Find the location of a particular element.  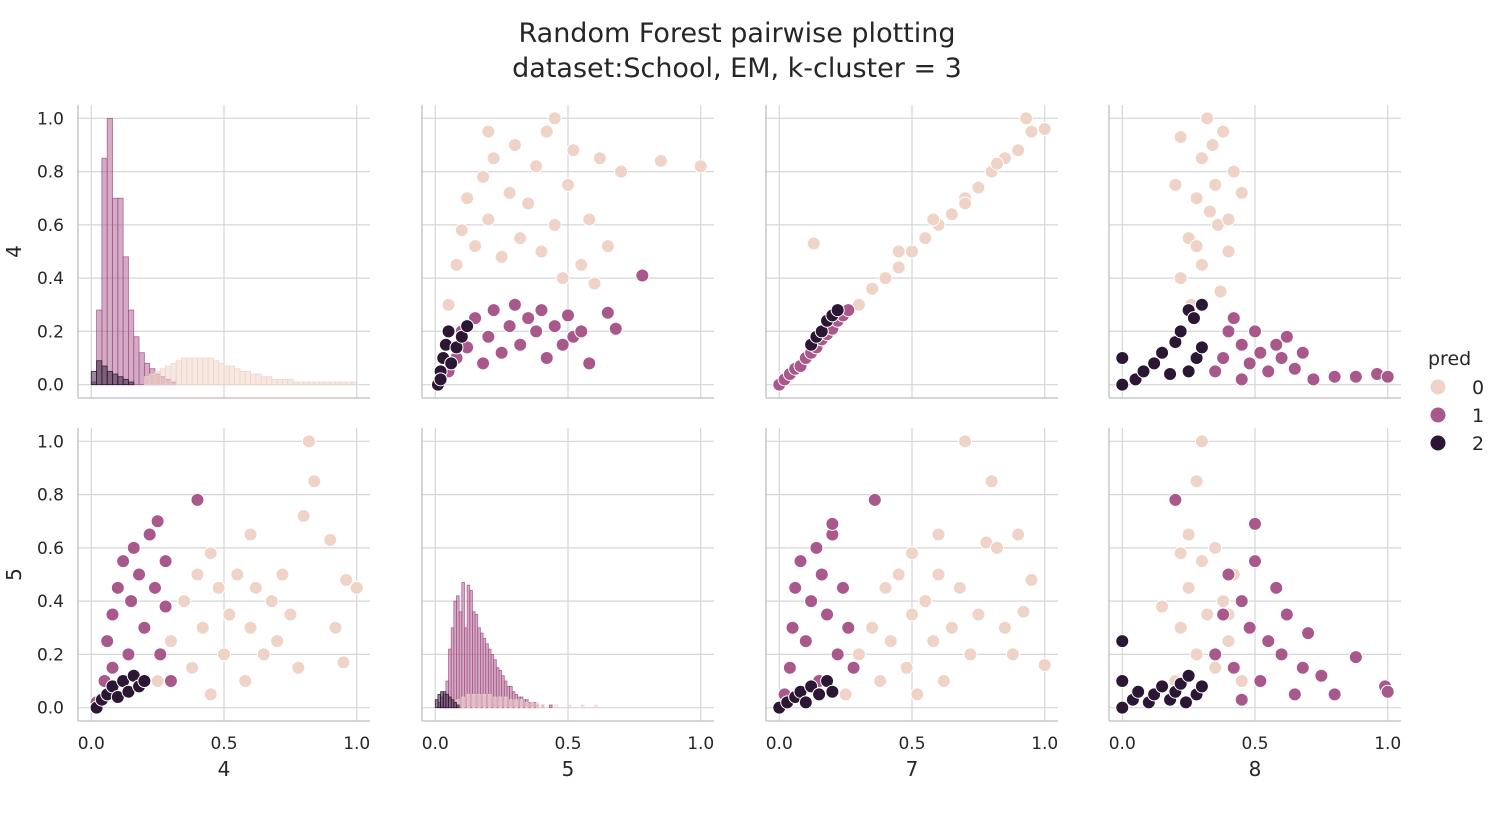

x-tick-label: 1.0 is located at coordinates (1387, 744).